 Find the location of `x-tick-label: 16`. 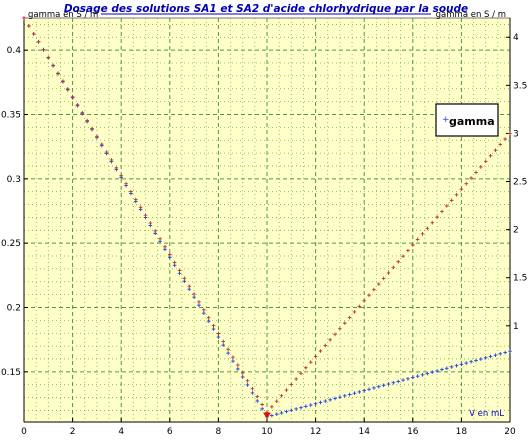

x-tick-label: 16 is located at coordinates (413, 432).